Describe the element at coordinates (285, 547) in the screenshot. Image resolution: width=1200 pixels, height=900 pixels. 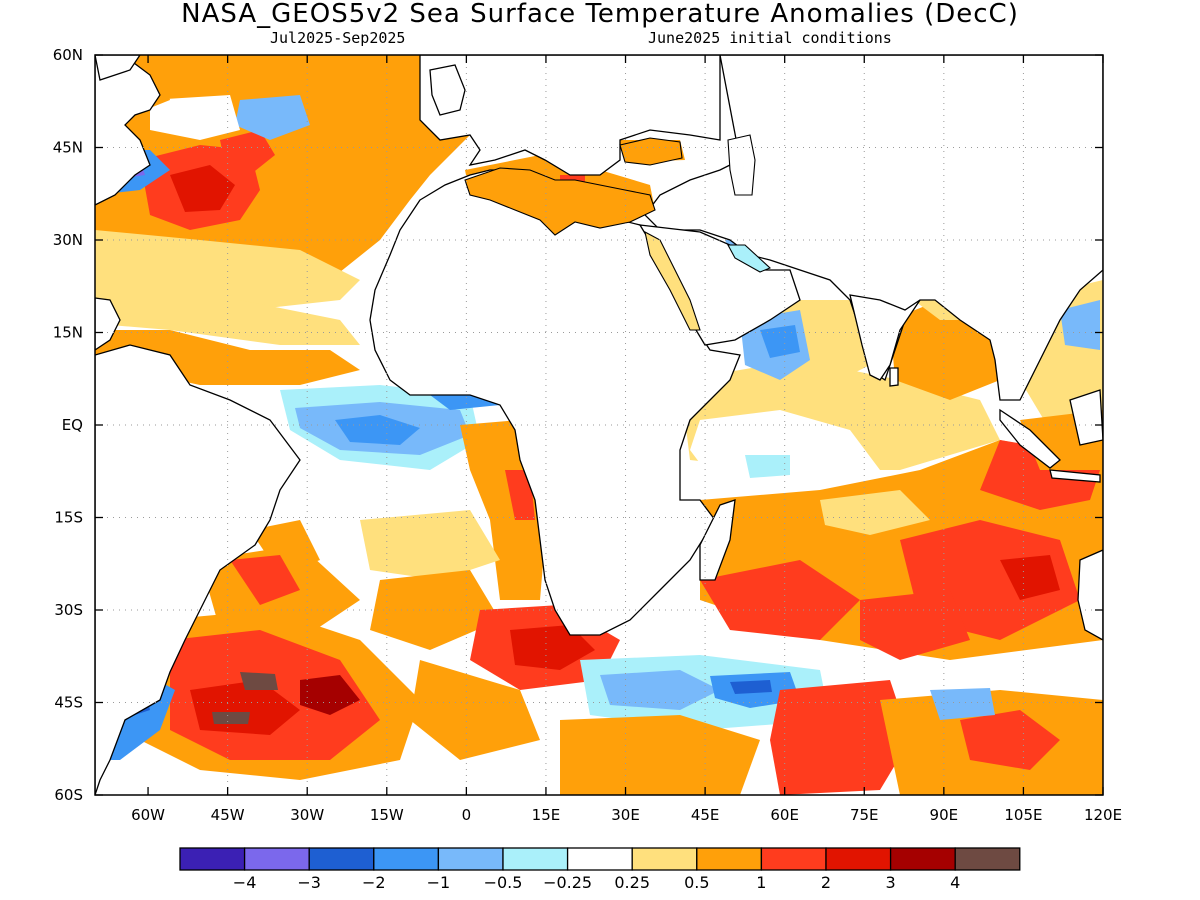
I see `anomaly-patch-sa-warm2` at that location.